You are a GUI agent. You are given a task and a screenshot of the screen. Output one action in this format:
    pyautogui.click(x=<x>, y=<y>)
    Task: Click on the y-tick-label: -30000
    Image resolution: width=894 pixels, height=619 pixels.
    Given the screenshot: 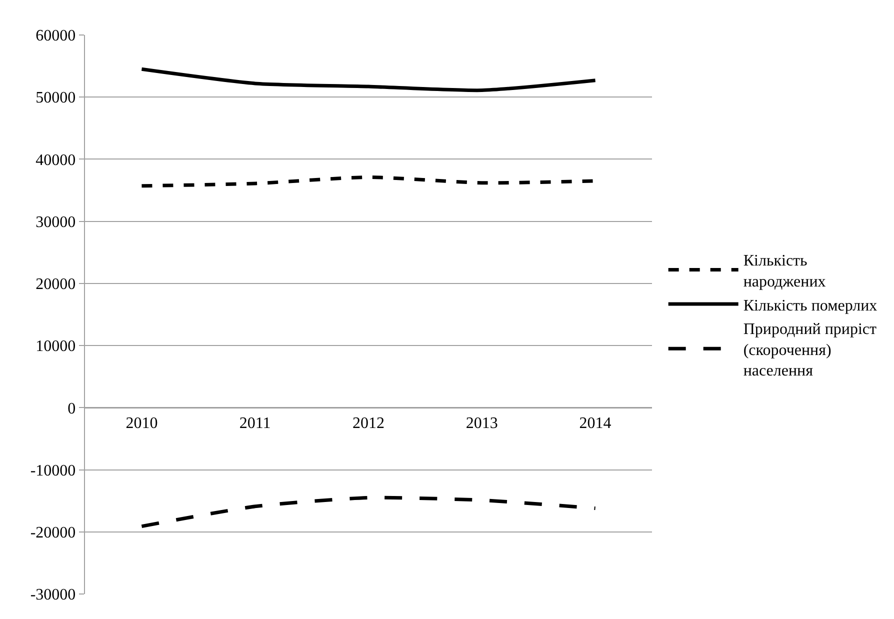 What is the action you would take?
    pyautogui.click(x=53, y=595)
    